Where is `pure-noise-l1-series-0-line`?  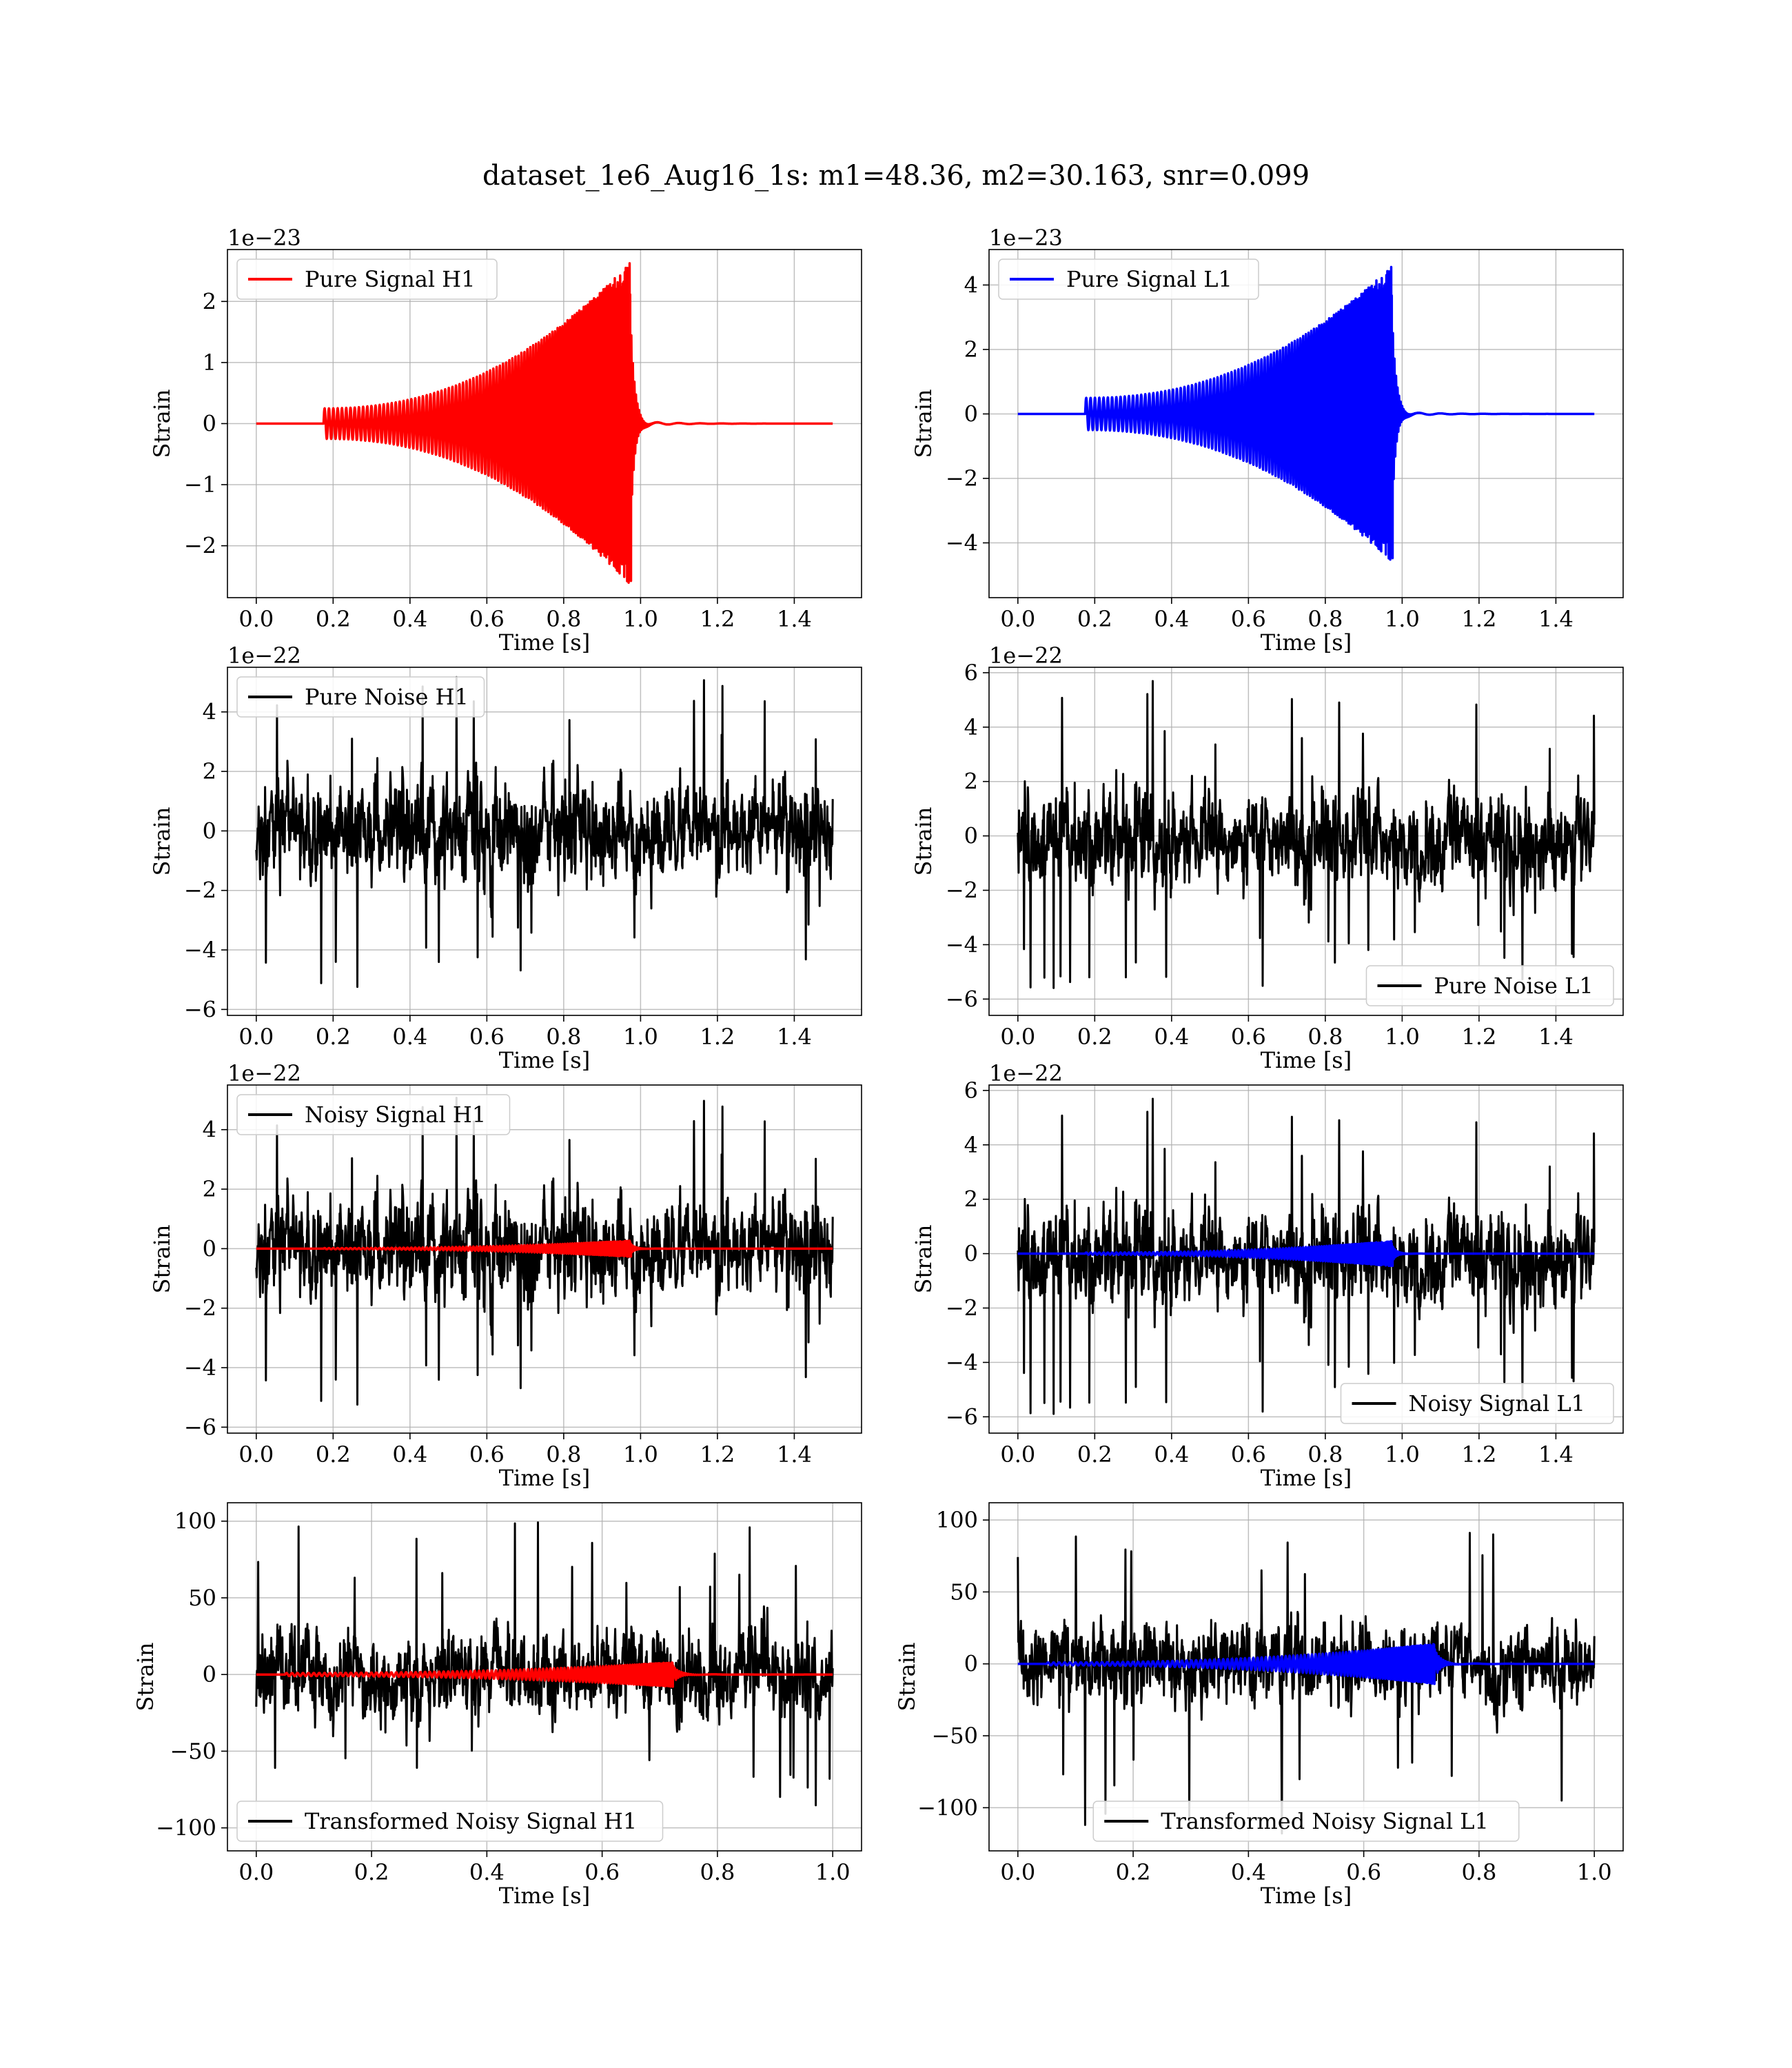
pure-noise-l1-series-0-line is located at coordinates (1306, 835).